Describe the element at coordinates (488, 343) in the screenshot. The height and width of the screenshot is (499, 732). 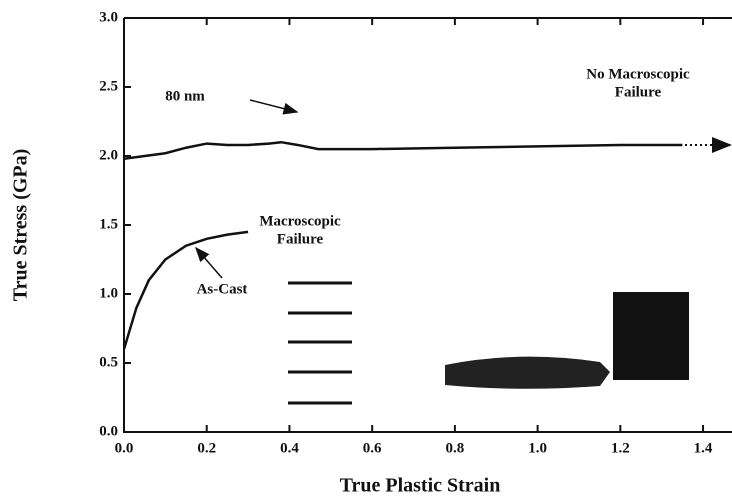
I see `specimen-images` at that location.